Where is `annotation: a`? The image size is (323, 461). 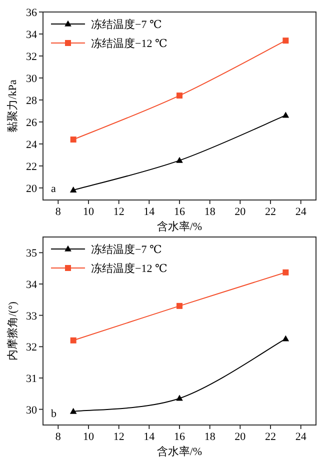 annotation: a is located at coordinates (53, 189).